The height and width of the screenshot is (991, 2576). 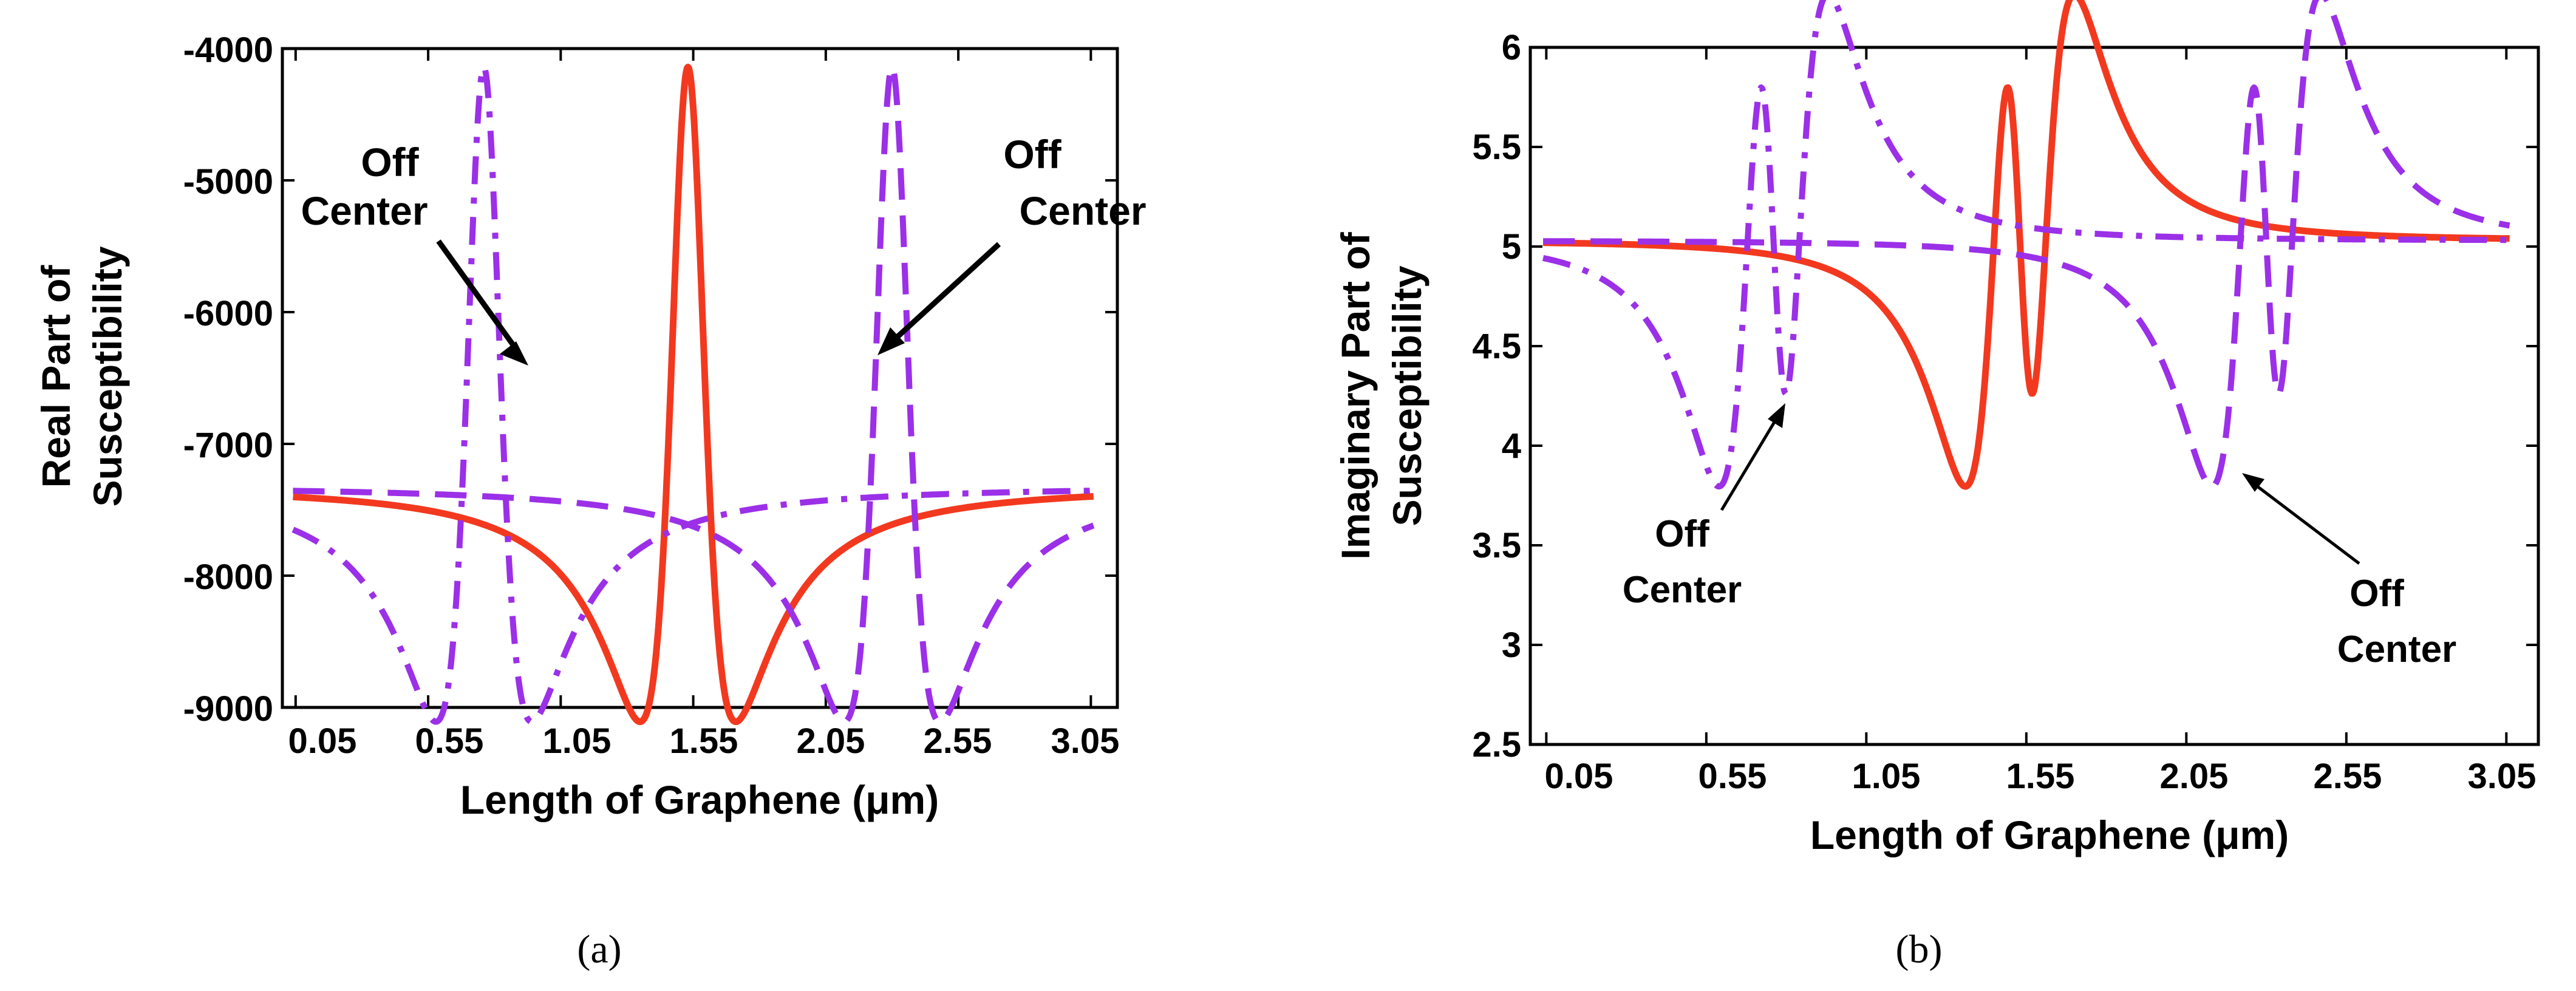 What do you see at coordinates (2194, 776) in the screenshot?
I see `b-xtick-label: 2.05` at bounding box center [2194, 776].